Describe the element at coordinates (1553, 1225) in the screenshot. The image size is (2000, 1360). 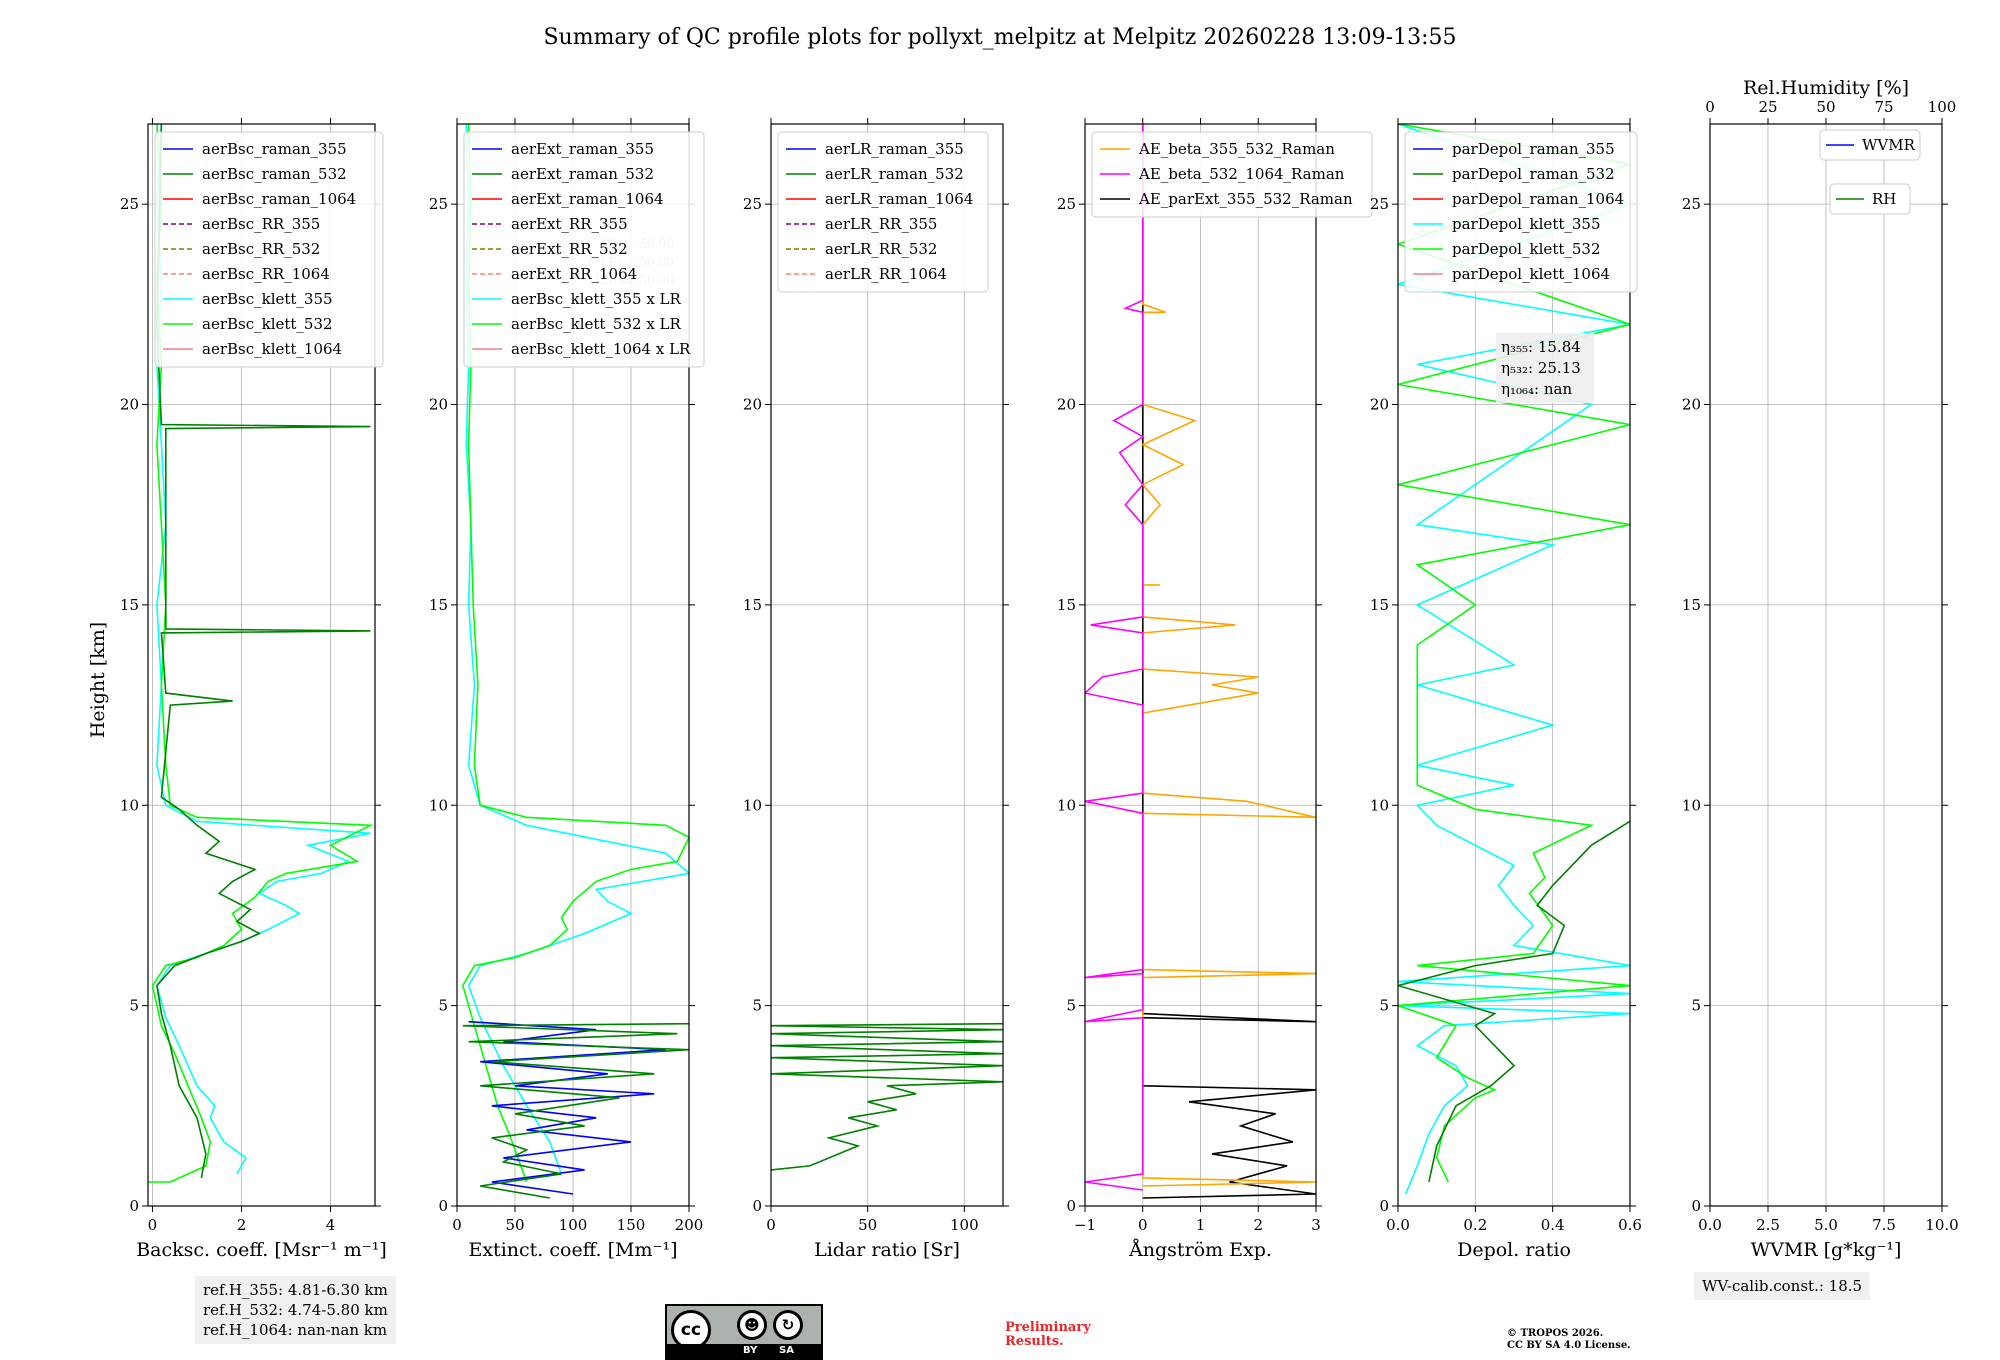
I see `x-tick-label: 0.4` at that location.